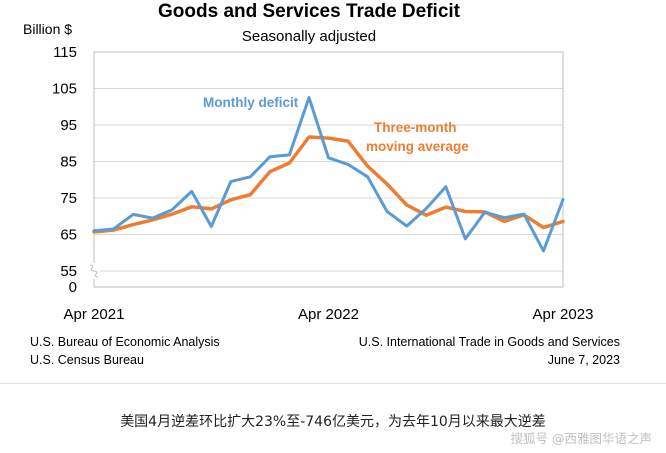 The image size is (666, 453). I want to click on x-tick-labels: Apr 2021 Apr 2022 Apr 2023, so click(329, 314).